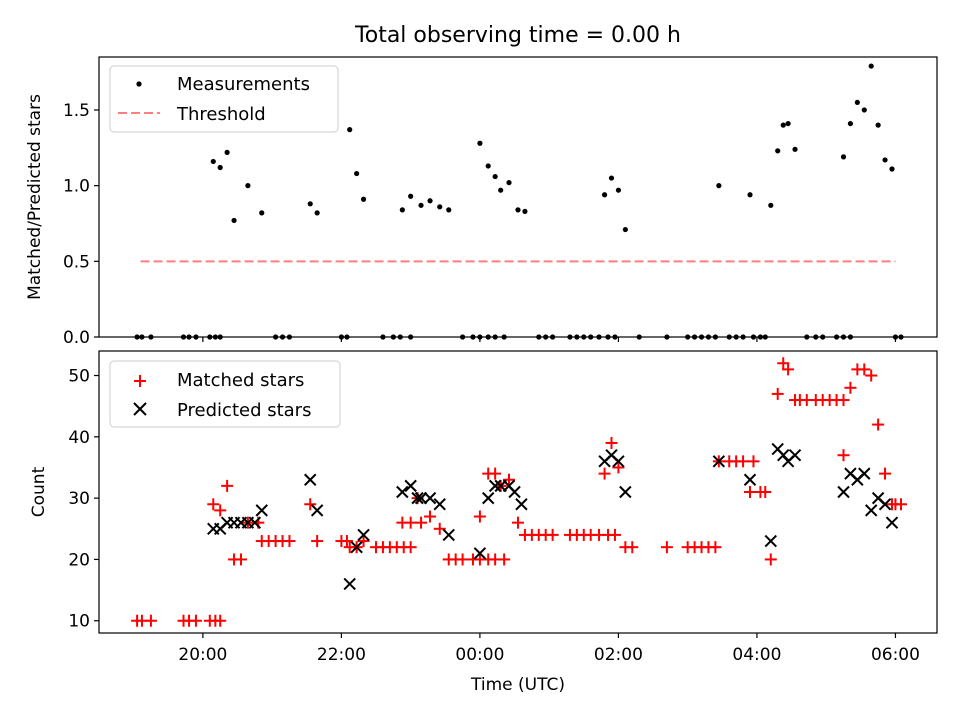 The image size is (960, 720). I want to click on top-y-tick-label: 0.0, so click(76, 338).